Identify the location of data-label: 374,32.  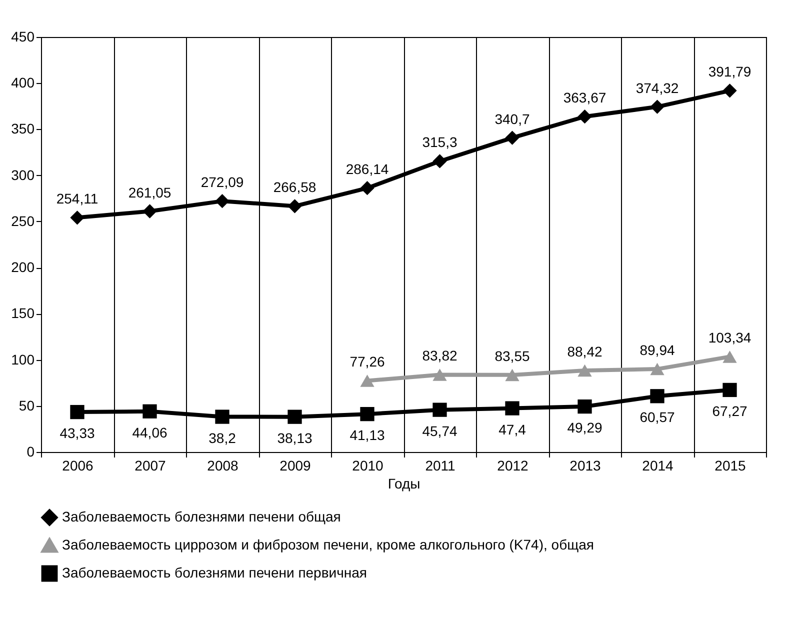
(657, 88).